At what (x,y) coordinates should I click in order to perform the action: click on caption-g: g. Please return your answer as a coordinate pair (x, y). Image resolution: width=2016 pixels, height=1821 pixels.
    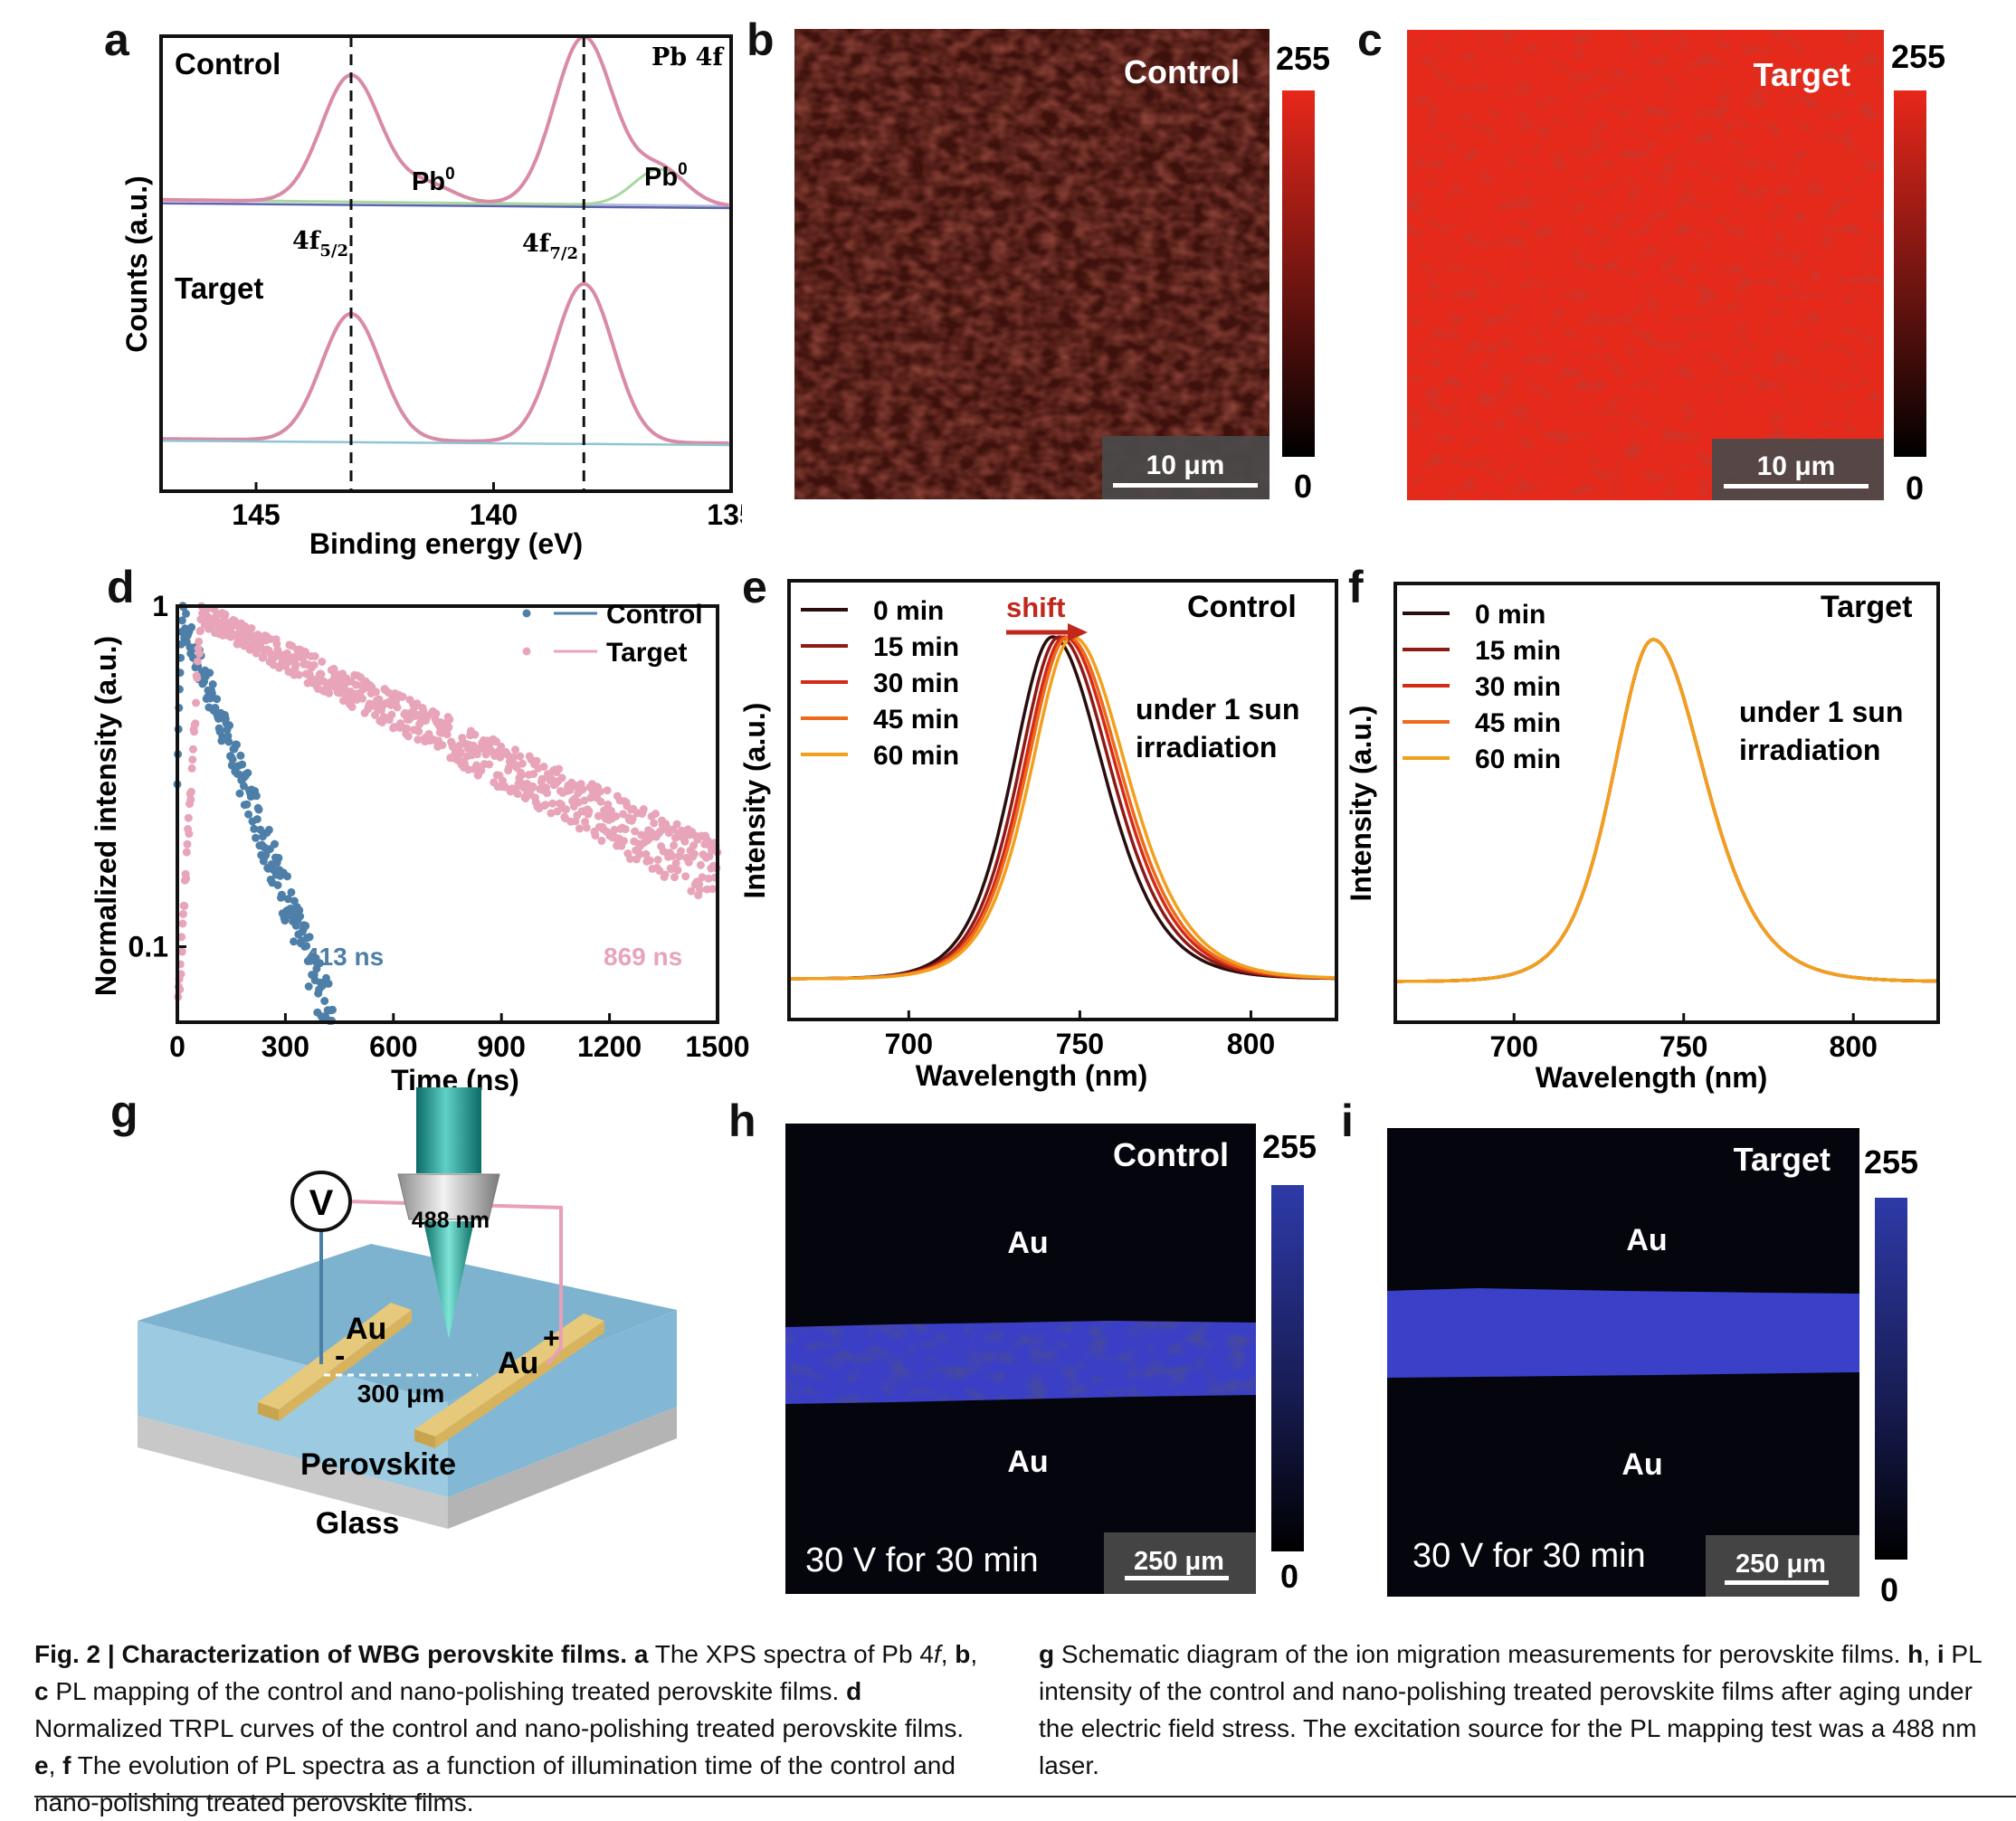
    Looking at the image, I should click on (1047, 1654).